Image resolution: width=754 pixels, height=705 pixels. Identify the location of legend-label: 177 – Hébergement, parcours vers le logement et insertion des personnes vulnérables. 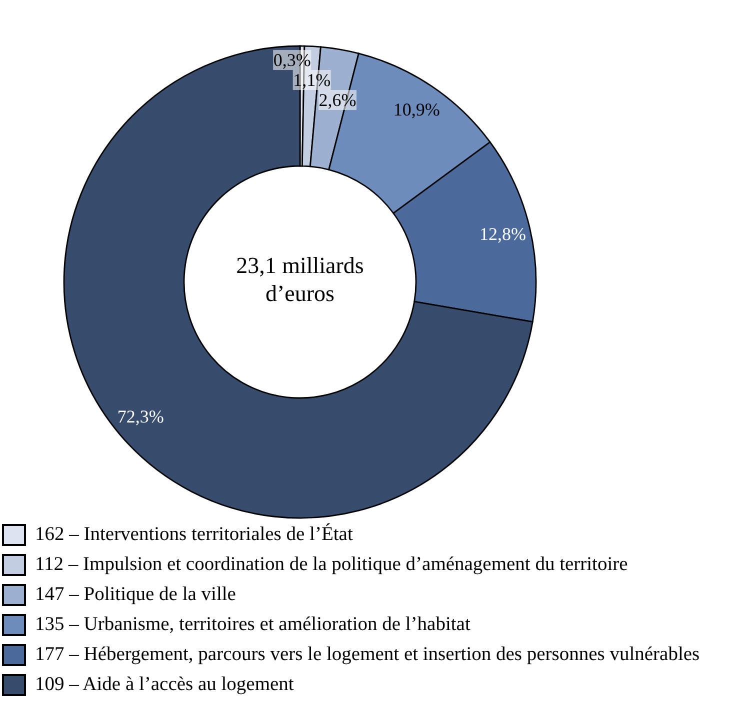
(367, 655).